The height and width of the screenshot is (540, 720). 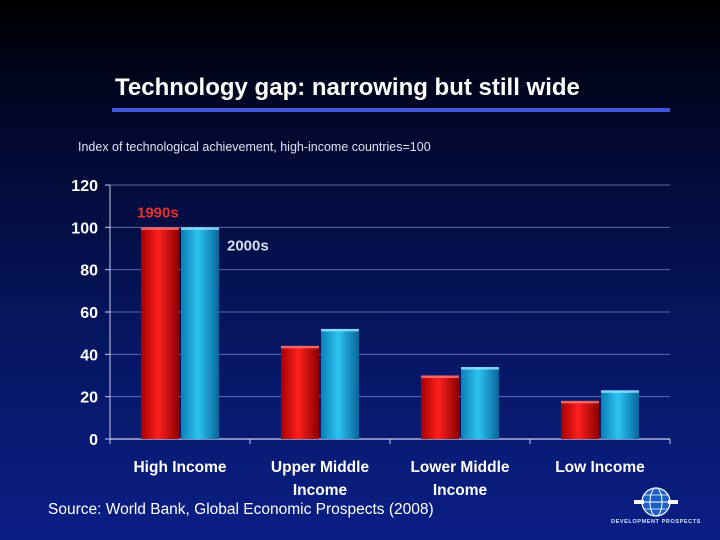 I want to click on logo-text: DEVELOPMENT PROSPECTS, so click(x=656, y=522).